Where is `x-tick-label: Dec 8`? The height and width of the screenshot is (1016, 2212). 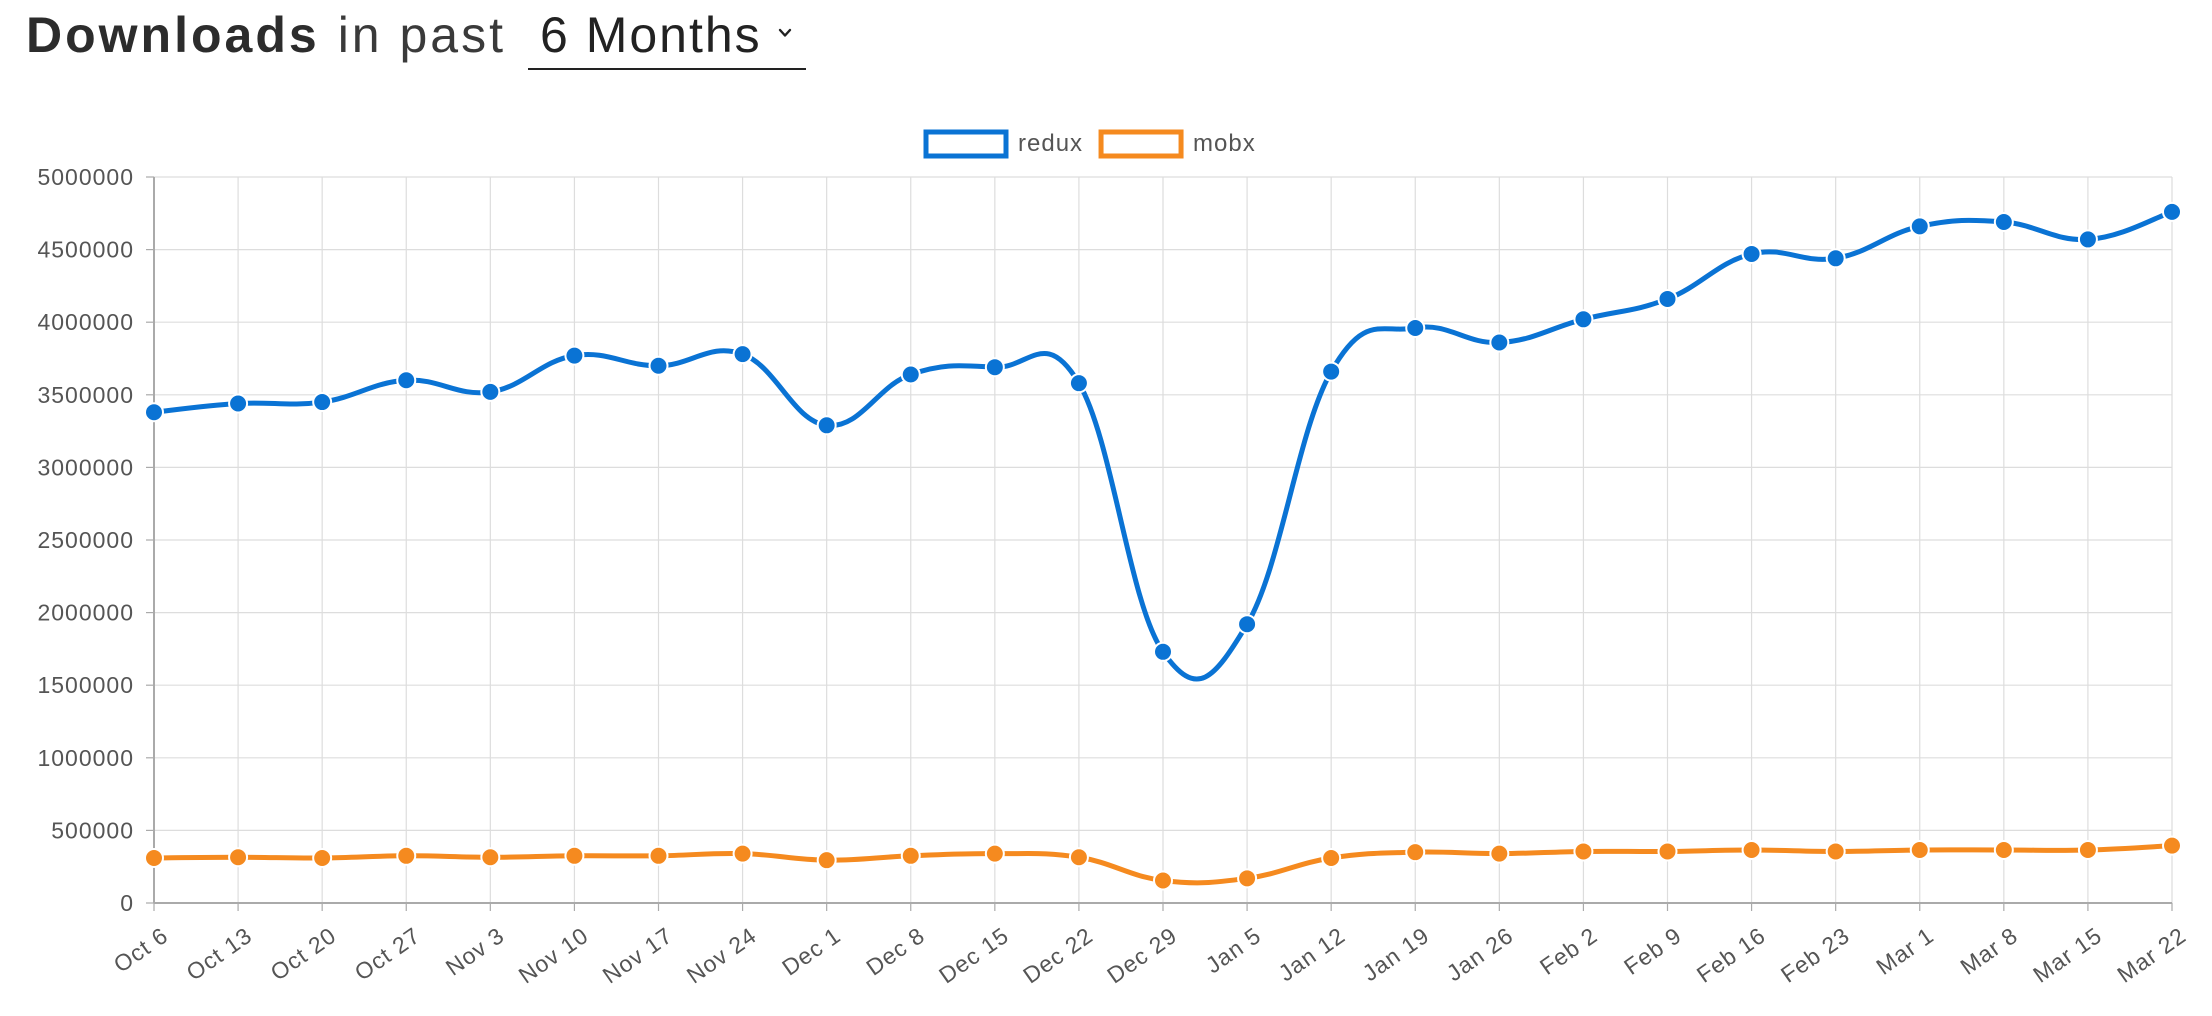 x-tick-label: Dec 8 is located at coordinates (895, 951).